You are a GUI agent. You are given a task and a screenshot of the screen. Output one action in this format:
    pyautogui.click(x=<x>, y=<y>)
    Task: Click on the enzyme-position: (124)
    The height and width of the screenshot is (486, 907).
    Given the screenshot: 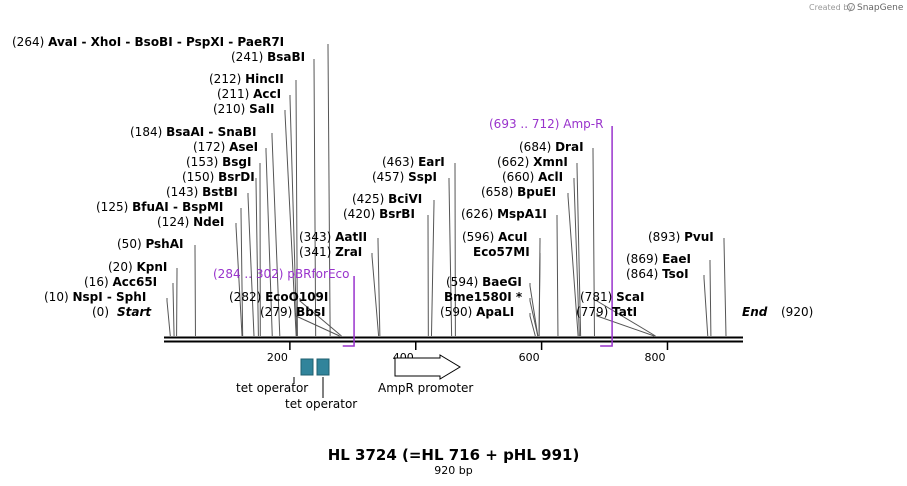 What is the action you would take?
    pyautogui.click(x=175, y=222)
    